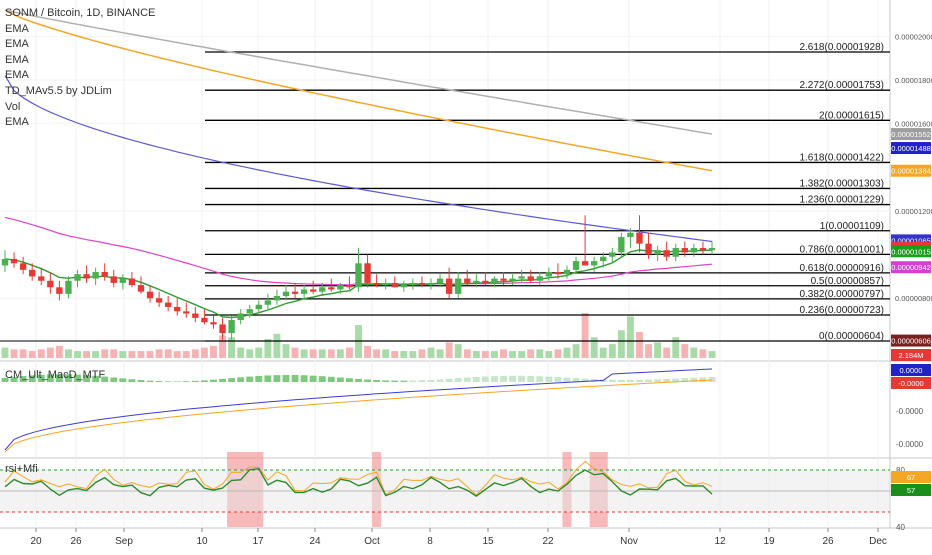 The image size is (932, 555). I want to click on fib-level-label: 2.618(0.00001928), so click(841, 47).